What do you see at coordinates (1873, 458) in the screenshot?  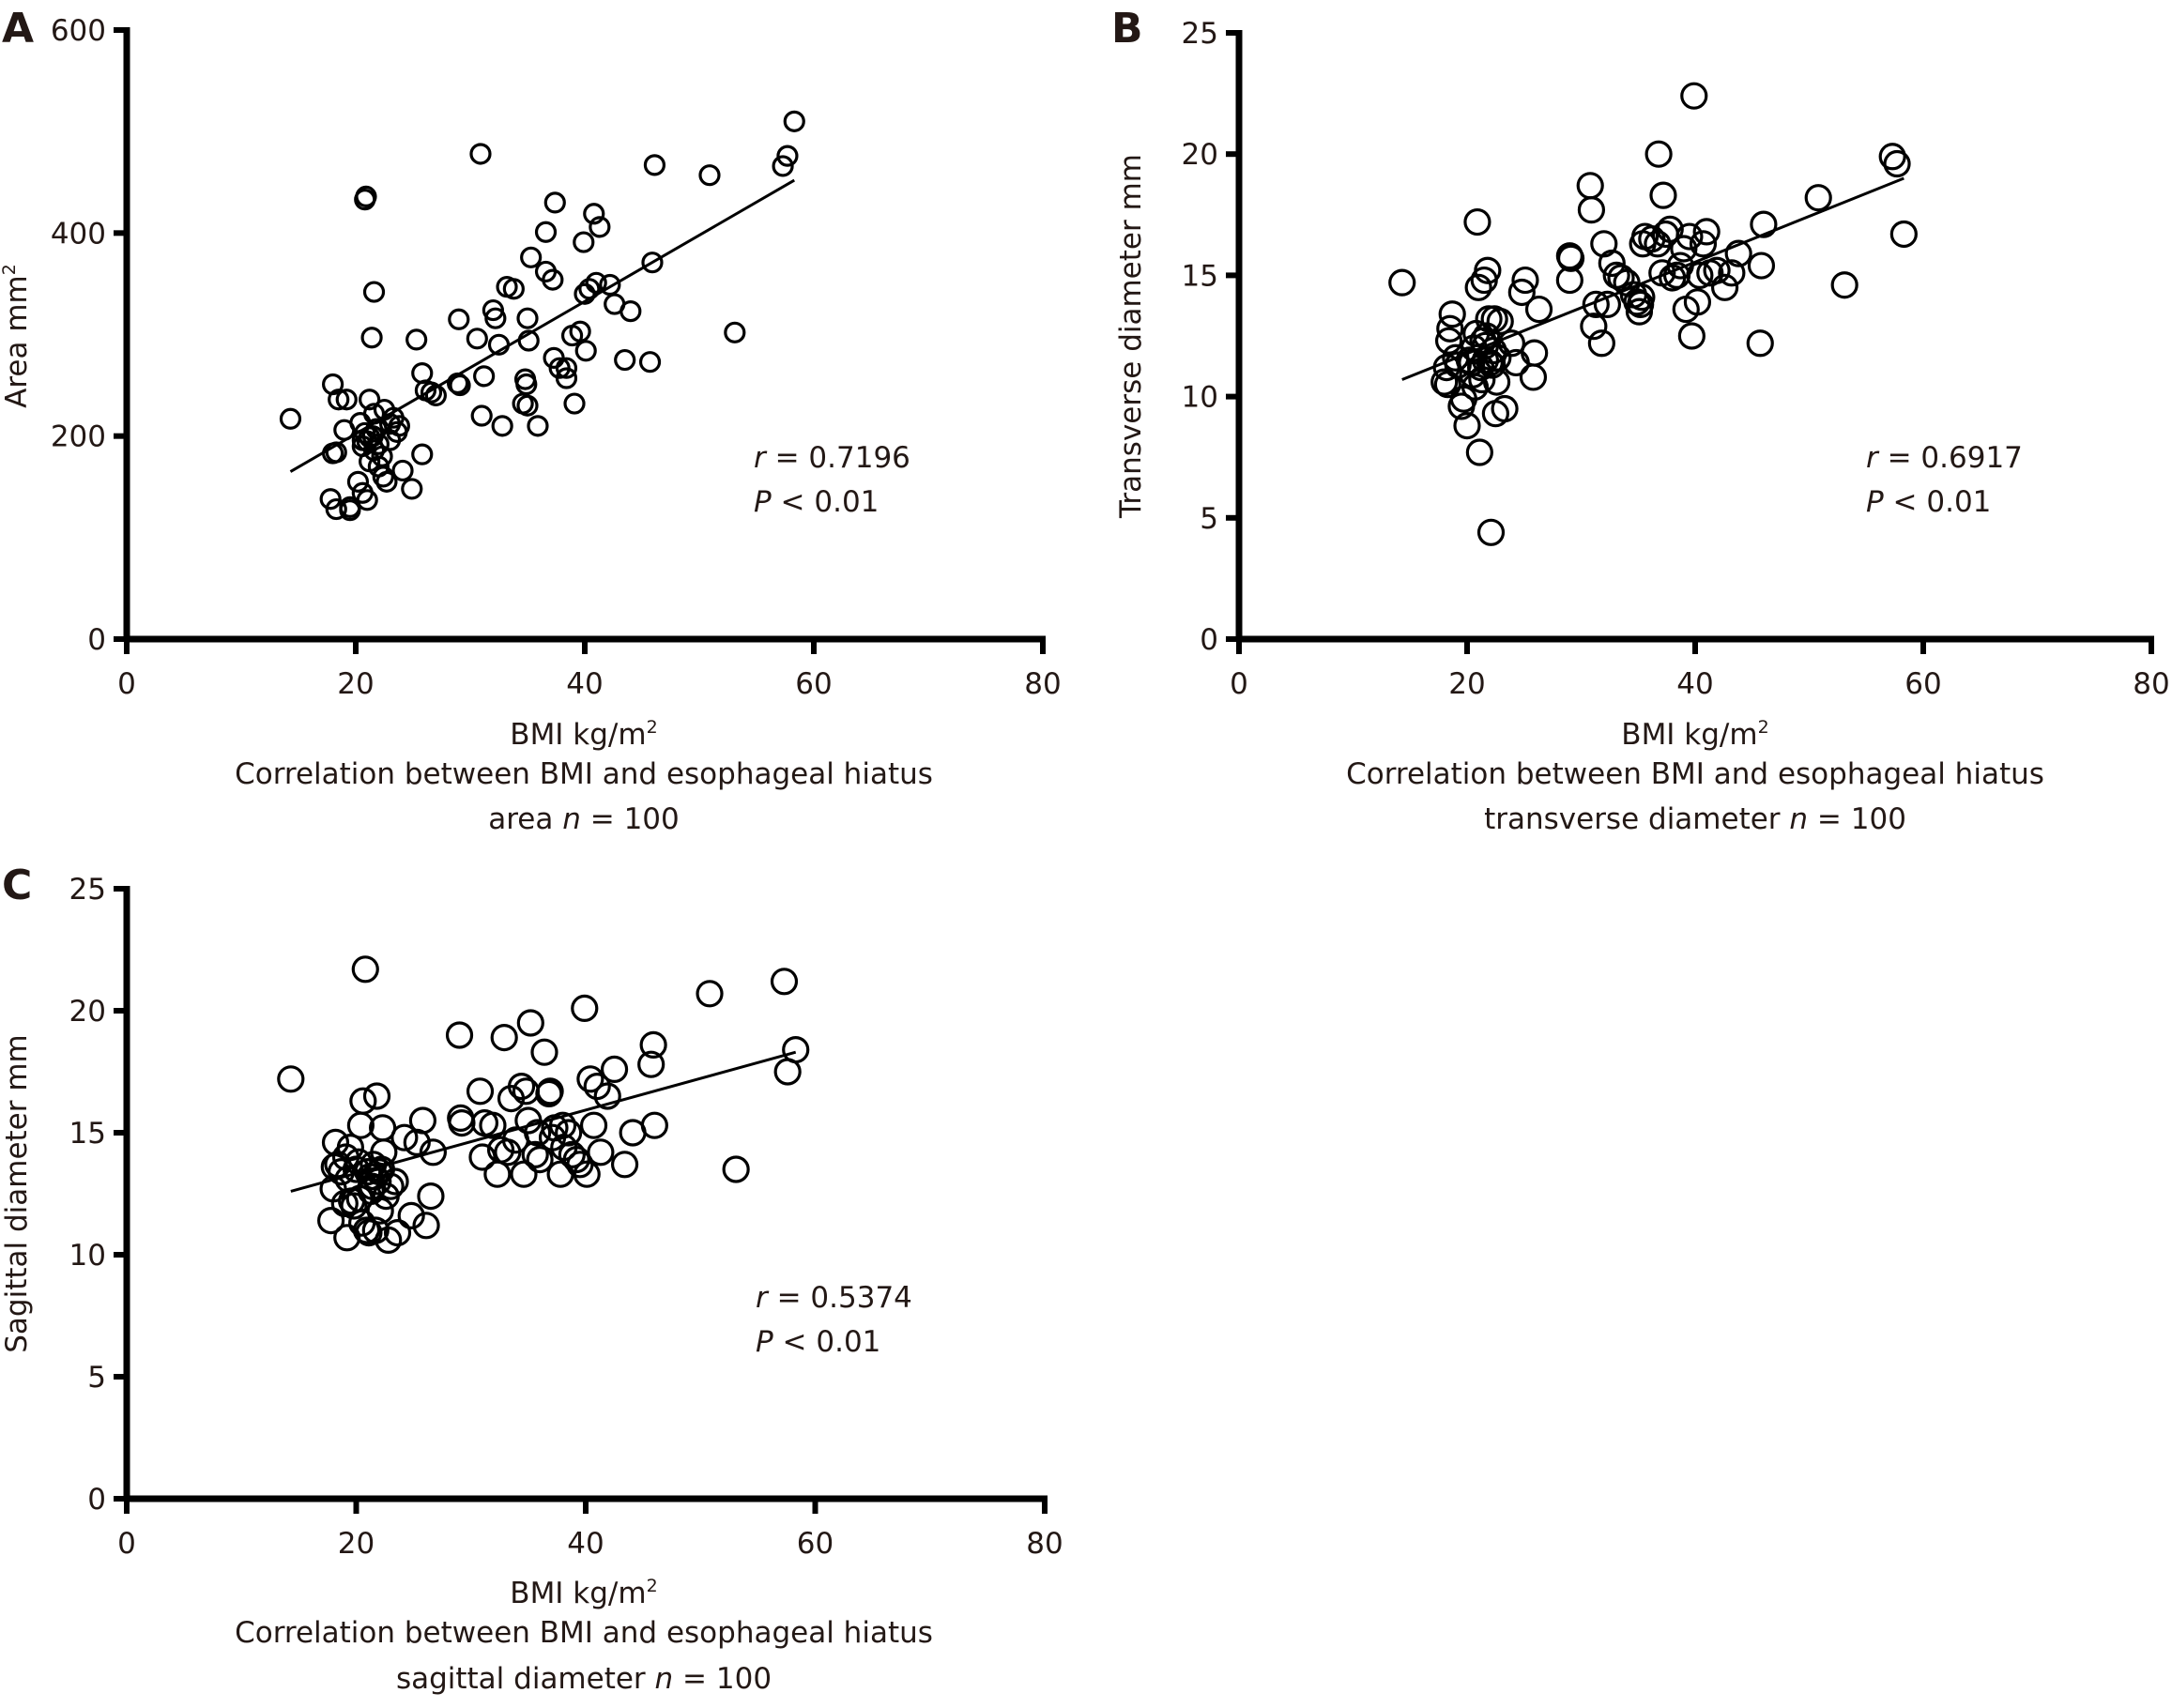 I see `stat-r-symbol: r` at bounding box center [1873, 458].